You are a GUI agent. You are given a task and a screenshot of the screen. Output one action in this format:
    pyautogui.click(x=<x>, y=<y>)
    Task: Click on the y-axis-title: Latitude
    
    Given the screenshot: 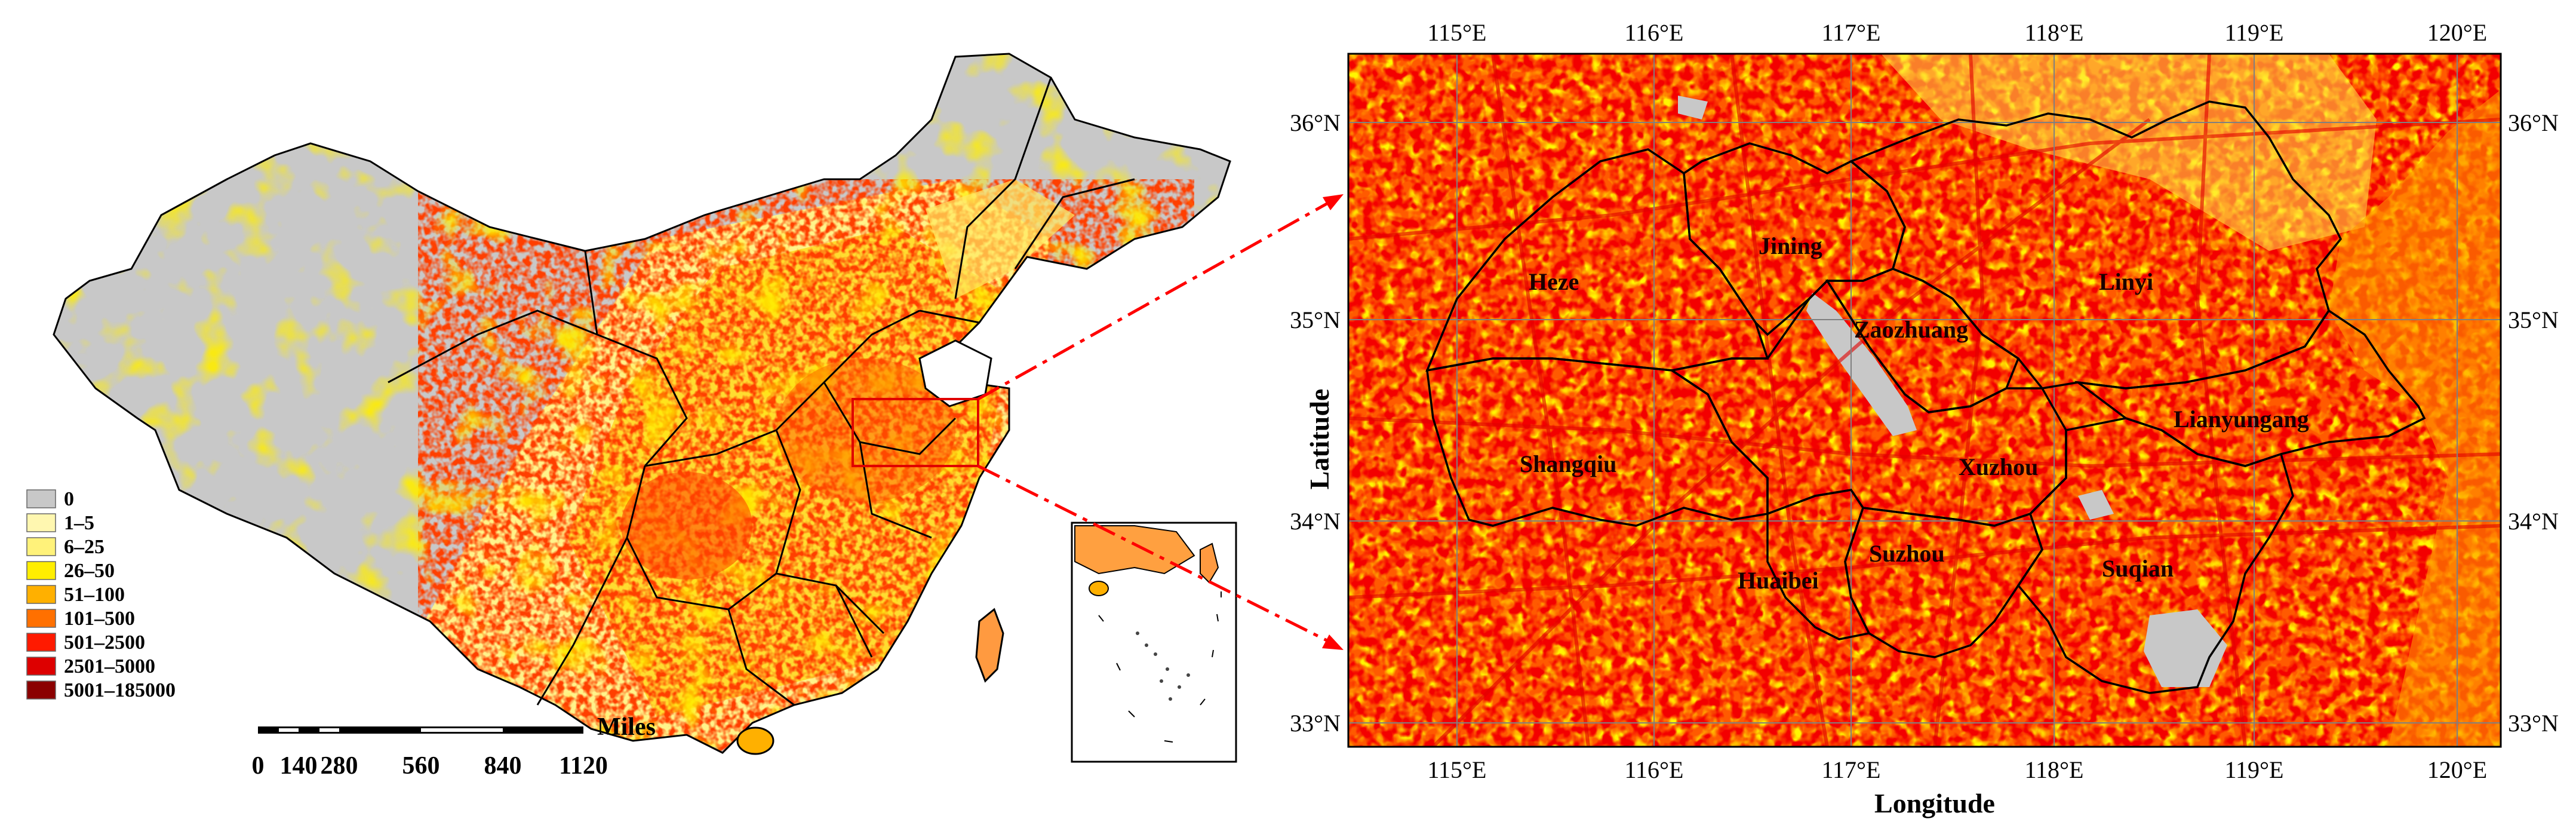 What is the action you would take?
    pyautogui.click(x=1319, y=439)
    